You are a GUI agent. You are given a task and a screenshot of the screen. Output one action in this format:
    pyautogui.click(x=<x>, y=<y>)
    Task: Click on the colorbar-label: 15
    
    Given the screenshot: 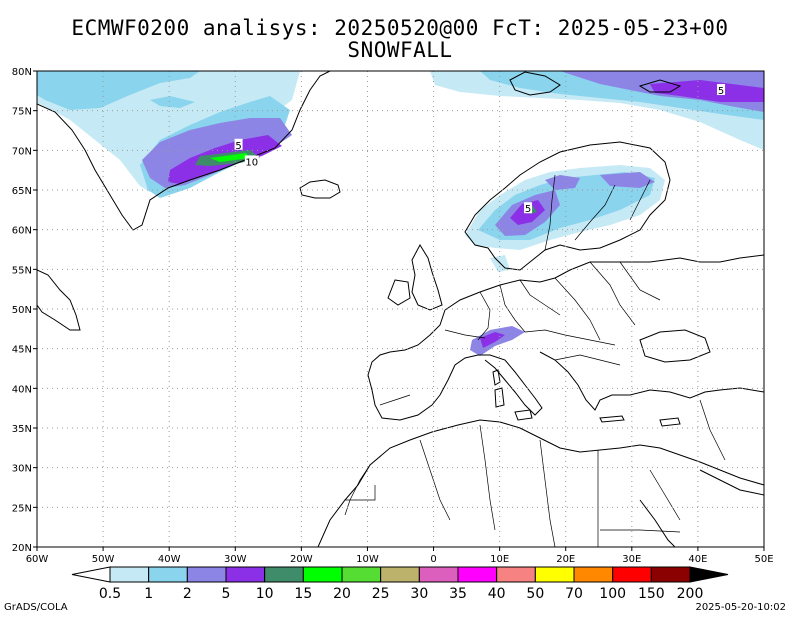 What is the action you would take?
    pyautogui.click(x=303, y=594)
    